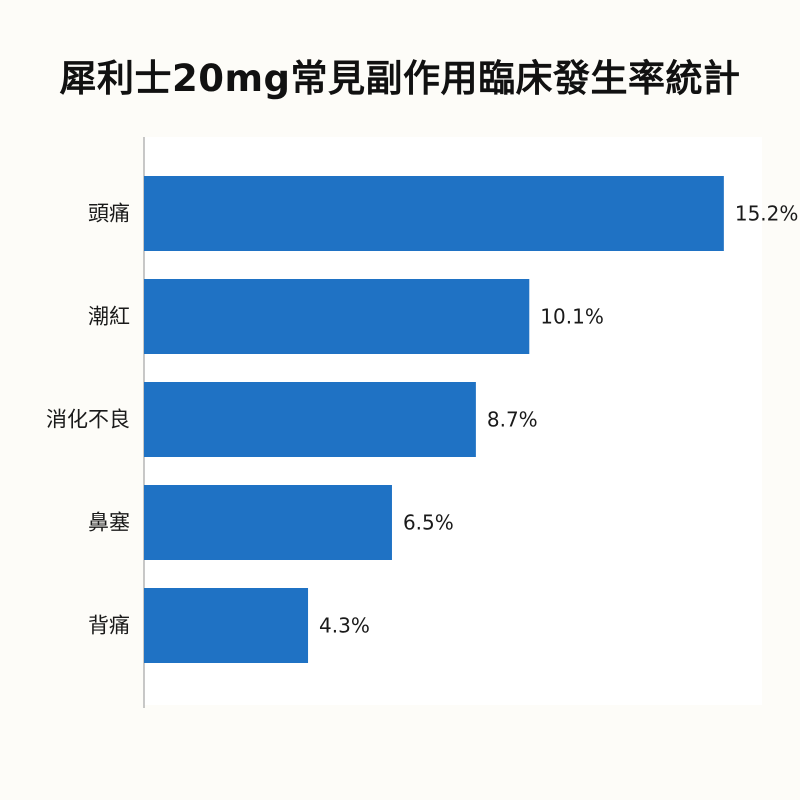 Image resolution: width=800 pixels, height=800 pixels. What do you see at coordinates (109, 626) in the screenshot?
I see `category-label-5: 背痛` at bounding box center [109, 626].